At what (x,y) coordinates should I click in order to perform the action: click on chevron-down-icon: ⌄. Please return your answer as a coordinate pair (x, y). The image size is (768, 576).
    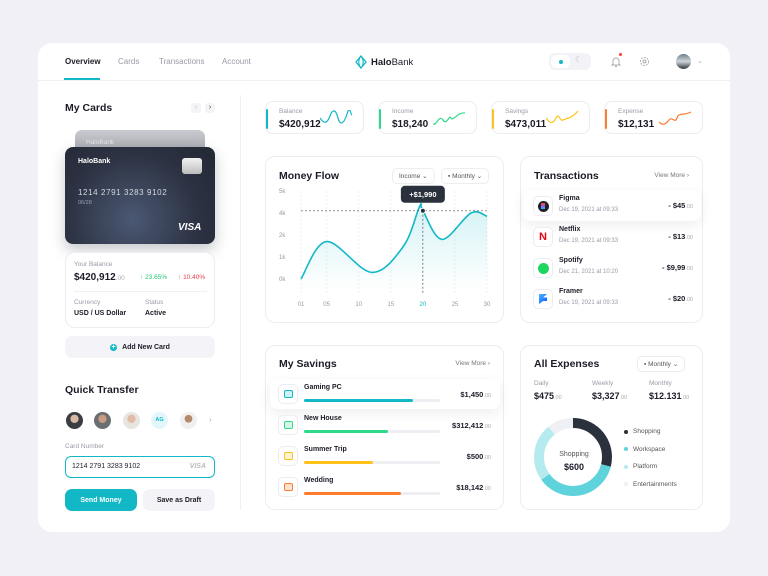
    Looking at the image, I should click on (700, 61).